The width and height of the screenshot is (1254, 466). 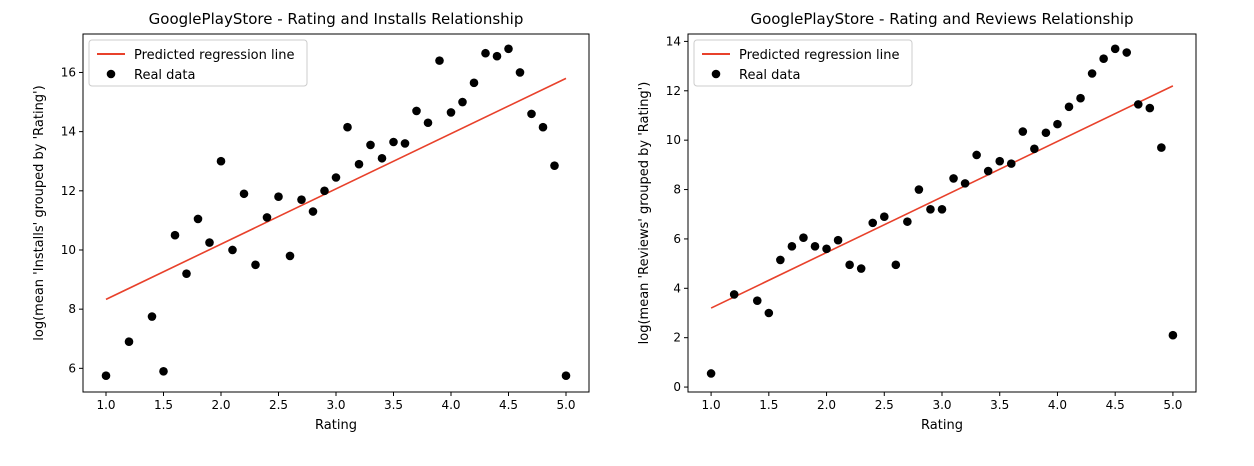 What do you see at coordinates (999, 405) in the screenshot?
I see `x-tick-label: 3.5` at bounding box center [999, 405].